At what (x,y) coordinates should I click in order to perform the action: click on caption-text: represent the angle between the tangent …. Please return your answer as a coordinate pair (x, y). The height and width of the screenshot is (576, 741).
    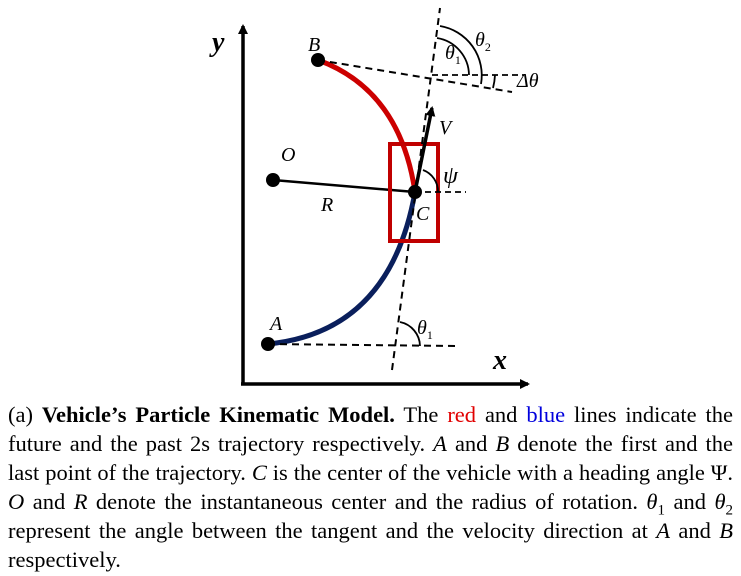
    Looking at the image, I should click on (332, 530).